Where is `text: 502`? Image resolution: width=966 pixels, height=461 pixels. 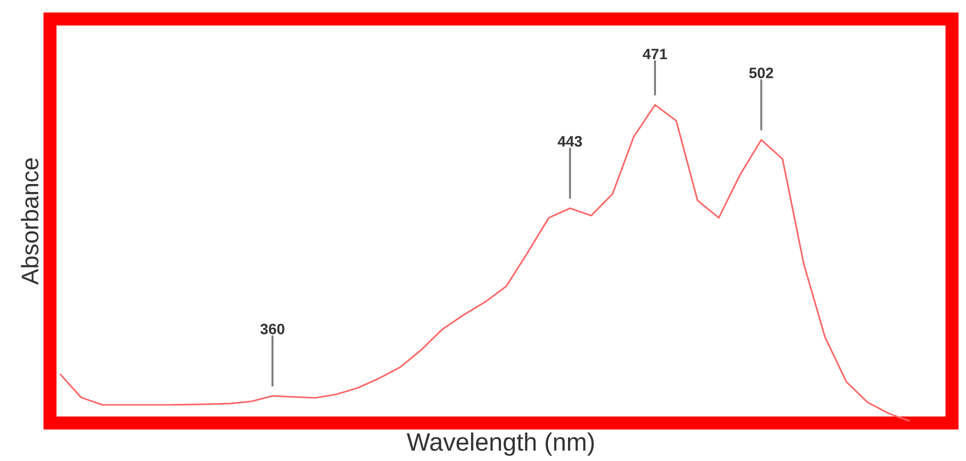 text: 502 is located at coordinates (761, 73).